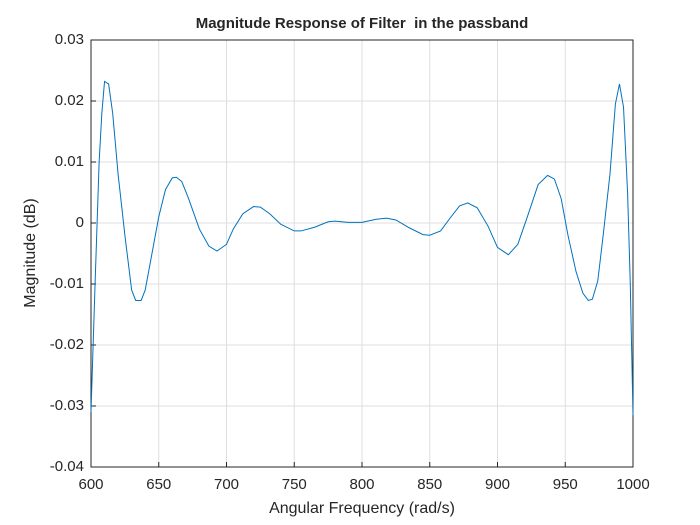  Describe the element at coordinates (30, 252) in the screenshot. I see `y-axis-label: Magnitude (dB)` at that location.